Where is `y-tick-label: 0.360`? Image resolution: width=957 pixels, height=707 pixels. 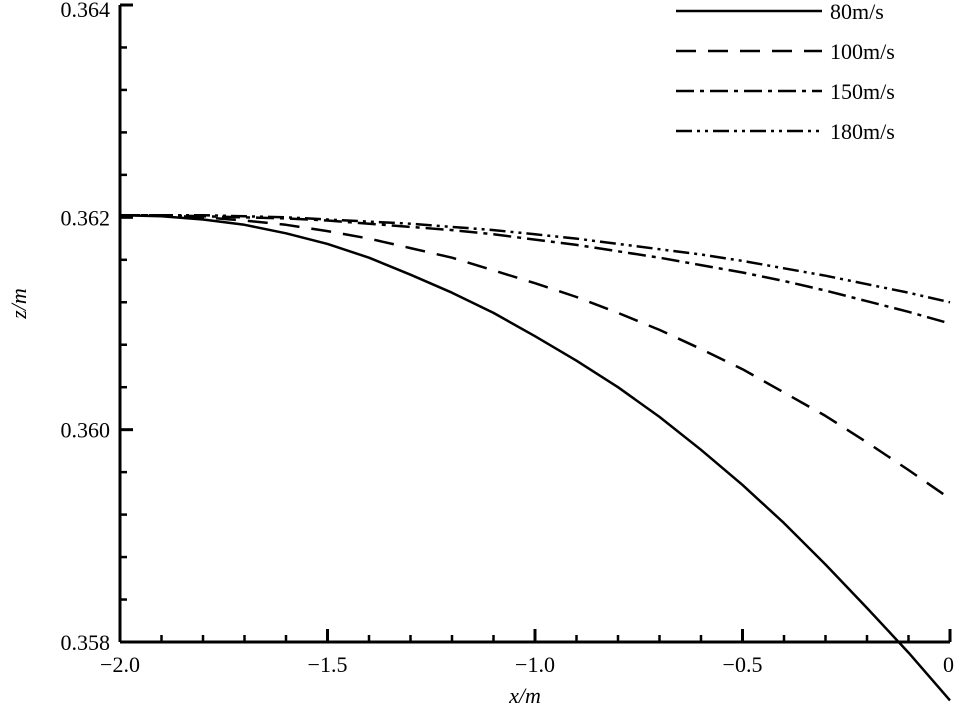 y-tick-label: 0.360 is located at coordinates (86, 430).